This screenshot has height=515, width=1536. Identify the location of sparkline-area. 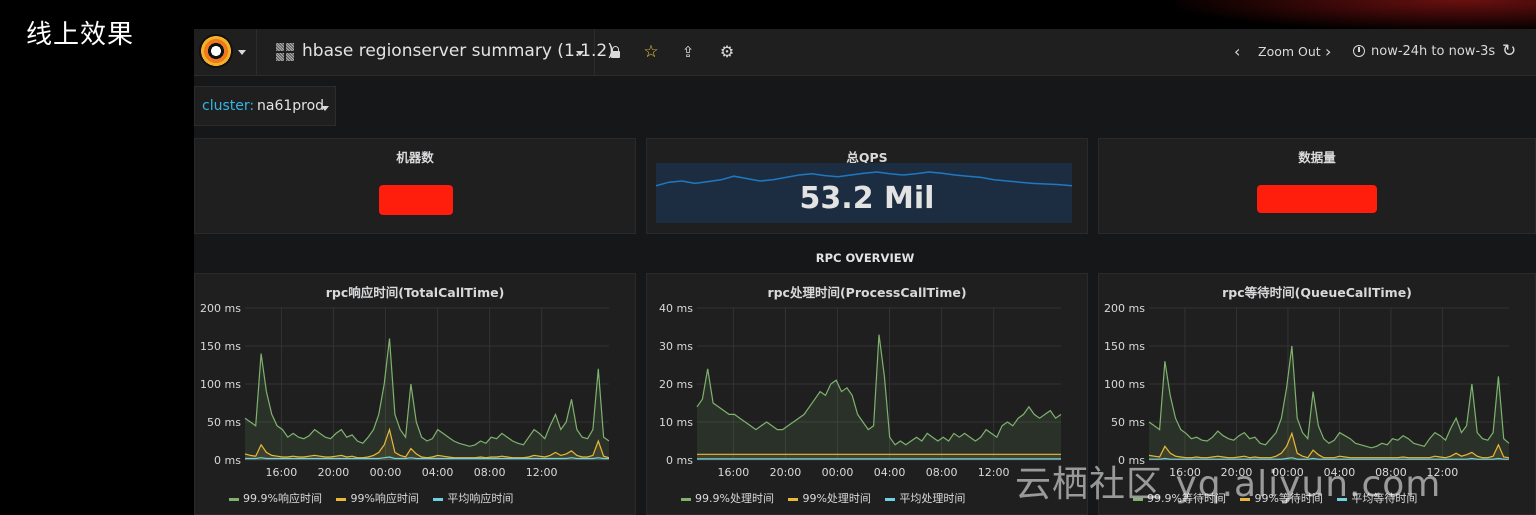
(864, 197).